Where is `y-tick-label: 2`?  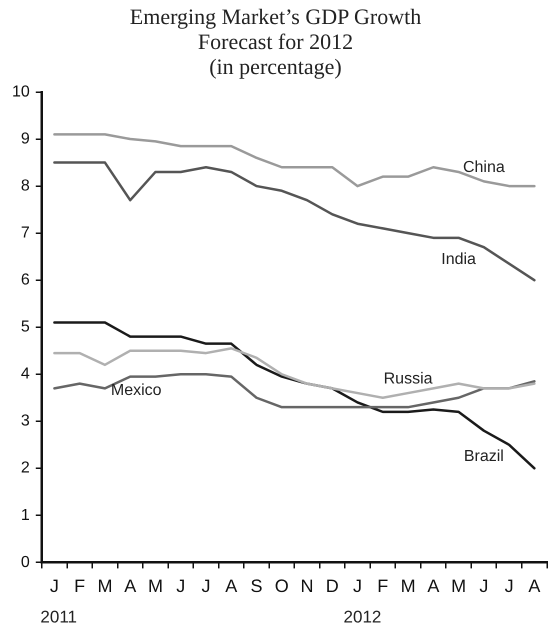
y-tick-label: 2 is located at coordinates (25, 468).